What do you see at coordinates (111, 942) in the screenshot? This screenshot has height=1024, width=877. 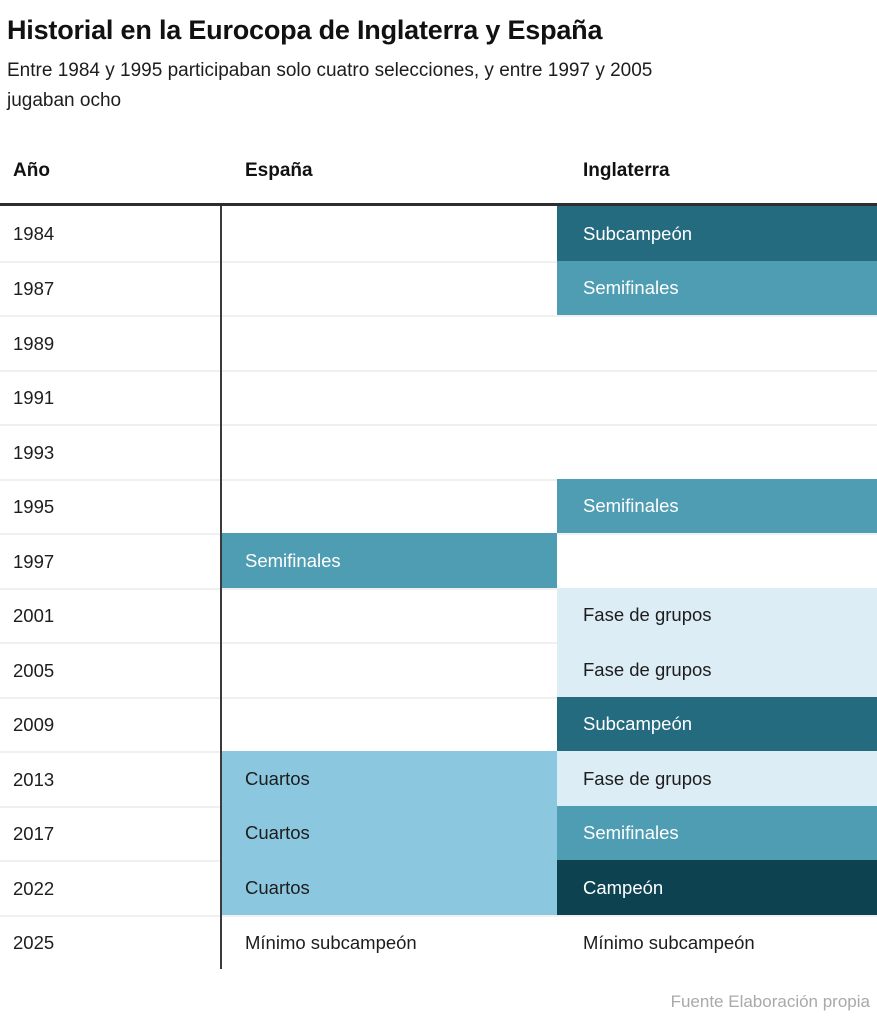 I see `year-cell: 2025` at bounding box center [111, 942].